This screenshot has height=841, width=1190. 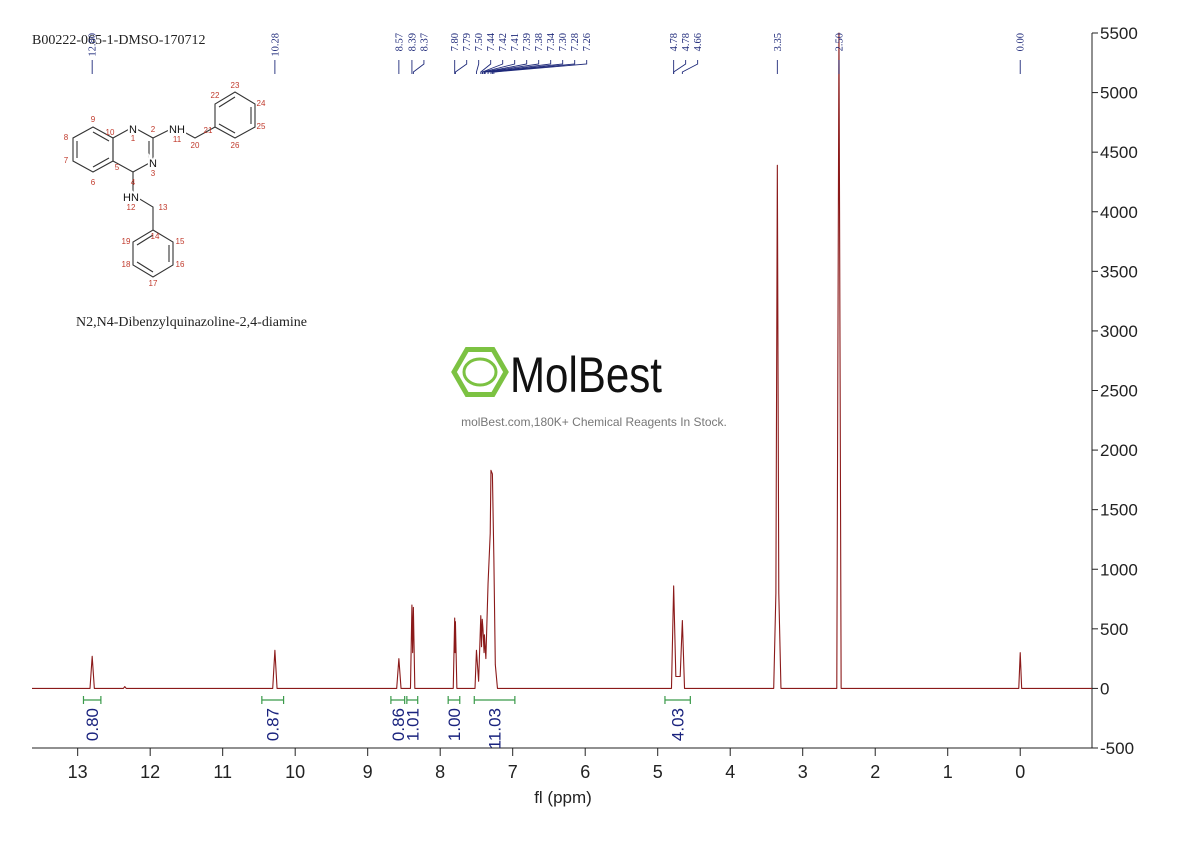 What do you see at coordinates (412, 724) in the screenshot?
I see `integral-label: 1.01` at bounding box center [412, 724].